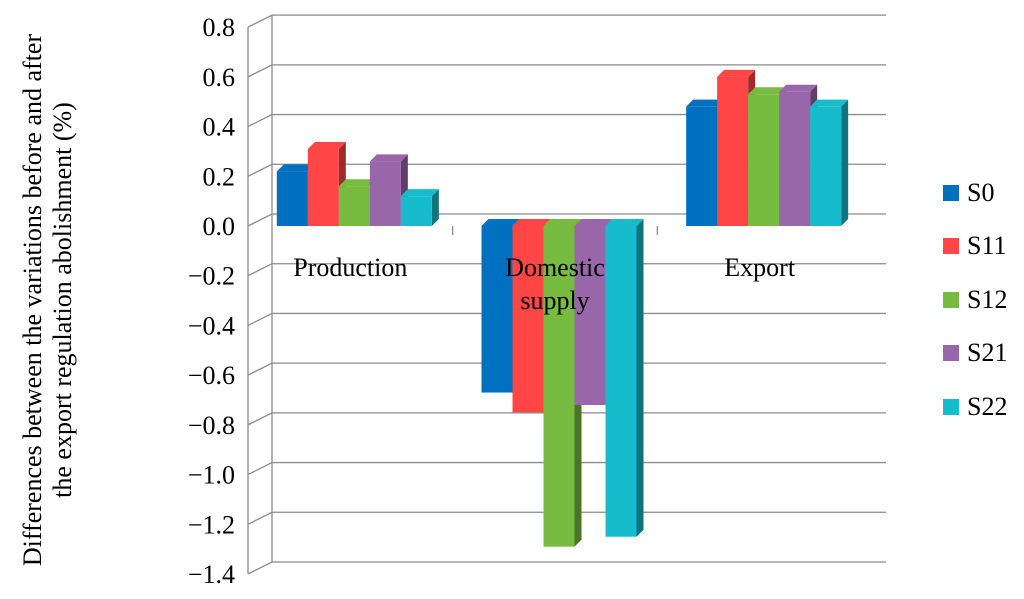  I want to click on y-tick-label: −0.4, so click(211, 325).